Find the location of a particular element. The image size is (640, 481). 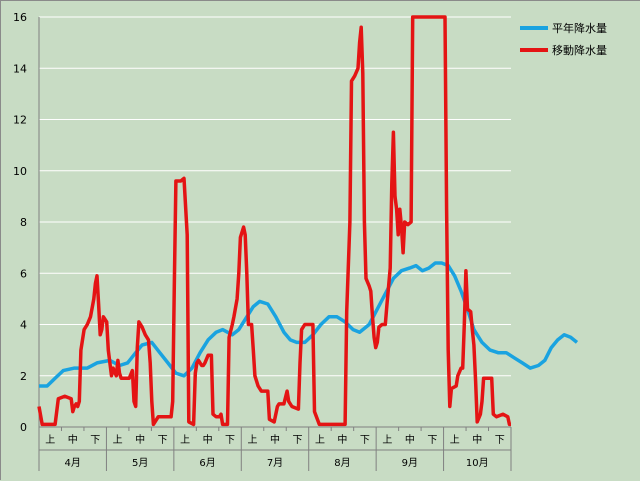

y-tick-label: 8 is located at coordinates (23, 222).